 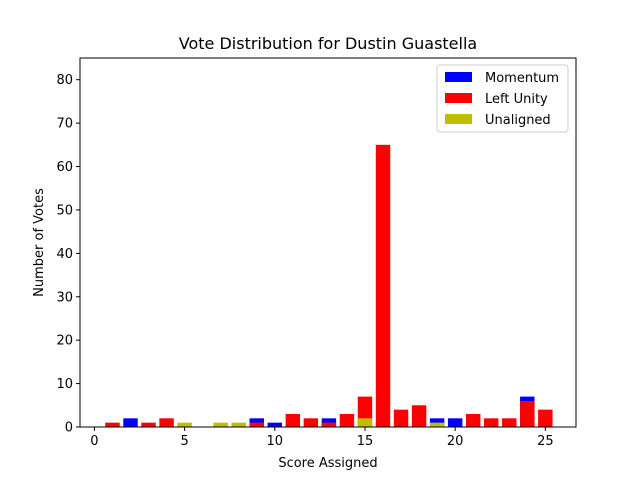 I want to click on legend-label-momentum: Momentum, so click(x=522, y=78).